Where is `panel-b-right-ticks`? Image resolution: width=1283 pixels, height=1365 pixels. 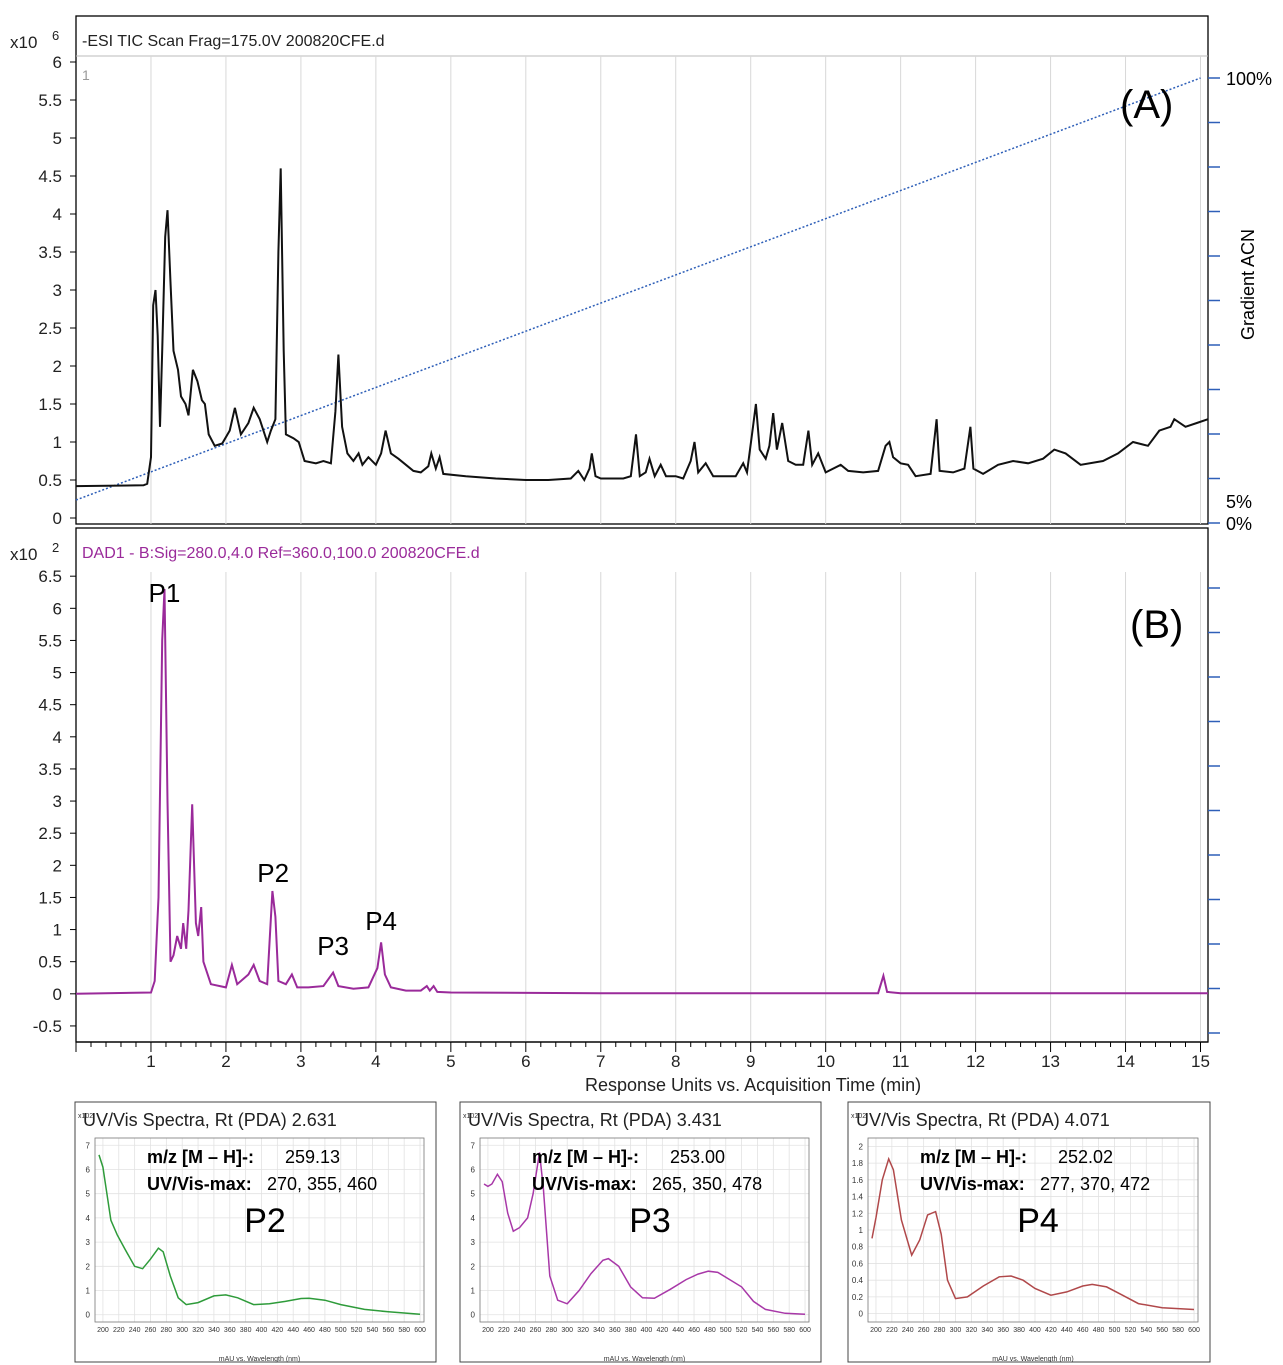 panel-b-right-ticks is located at coordinates (1214, 810).